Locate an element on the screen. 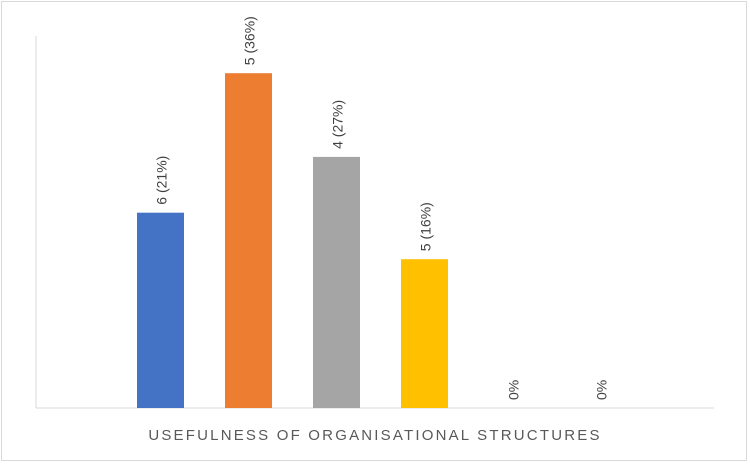 This screenshot has width=750, height=464. bar-3-value-label: 4 (27%) is located at coordinates (338, 124).